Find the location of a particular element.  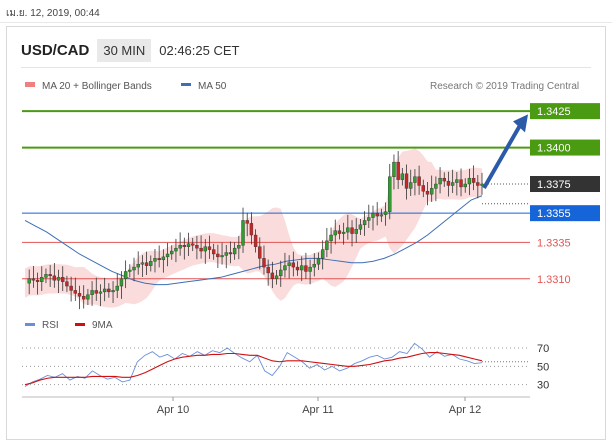

level-tag-current is located at coordinates (565, 184).